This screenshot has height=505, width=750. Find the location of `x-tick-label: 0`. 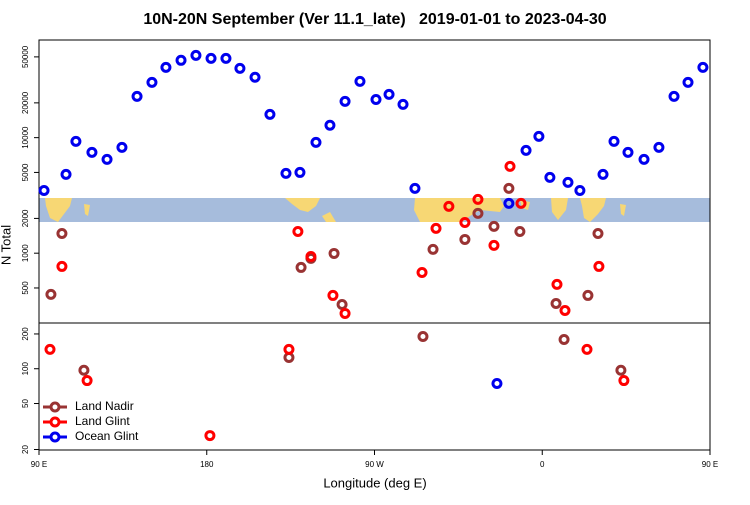

x-tick-label: 0 is located at coordinates (542, 464).